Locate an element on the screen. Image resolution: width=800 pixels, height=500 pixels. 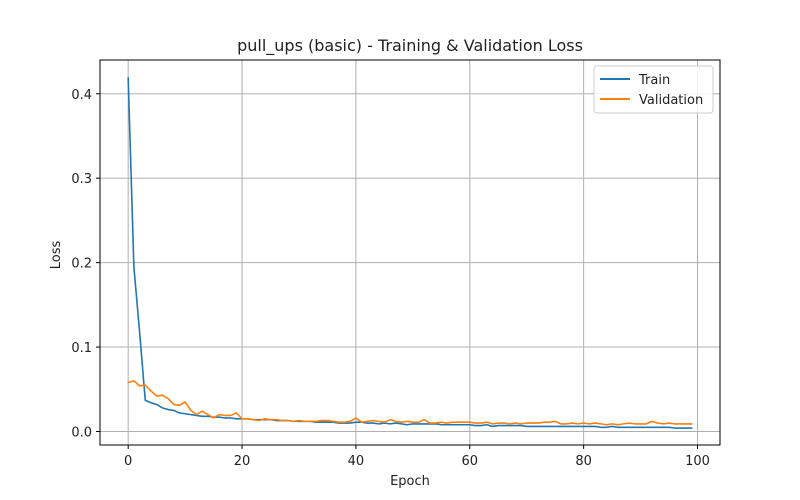
y-tick-label: 0.1 is located at coordinates (81, 348).